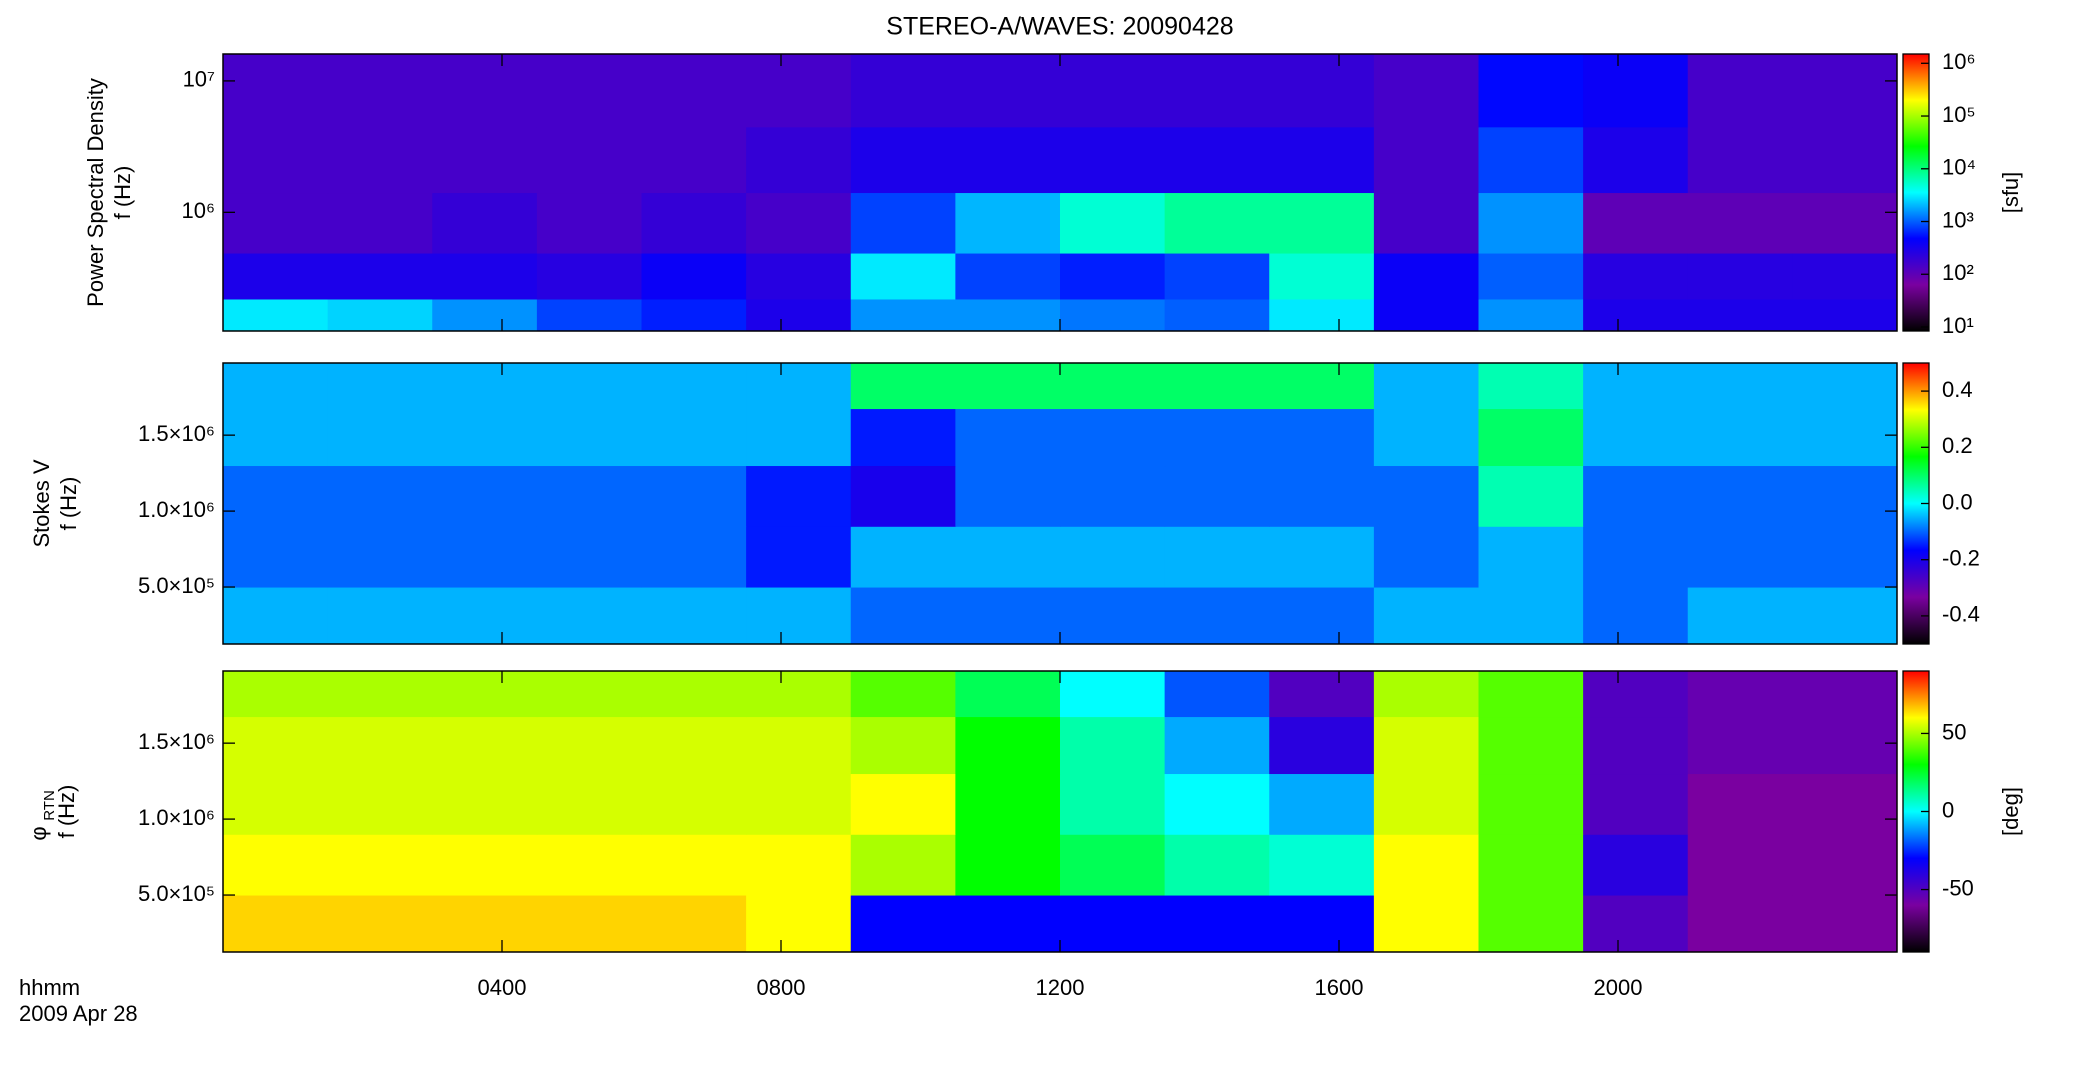  What do you see at coordinates (1959, 167) in the screenshot?
I see `colorbar-tick-label: 10⁴` at bounding box center [1959, 167].